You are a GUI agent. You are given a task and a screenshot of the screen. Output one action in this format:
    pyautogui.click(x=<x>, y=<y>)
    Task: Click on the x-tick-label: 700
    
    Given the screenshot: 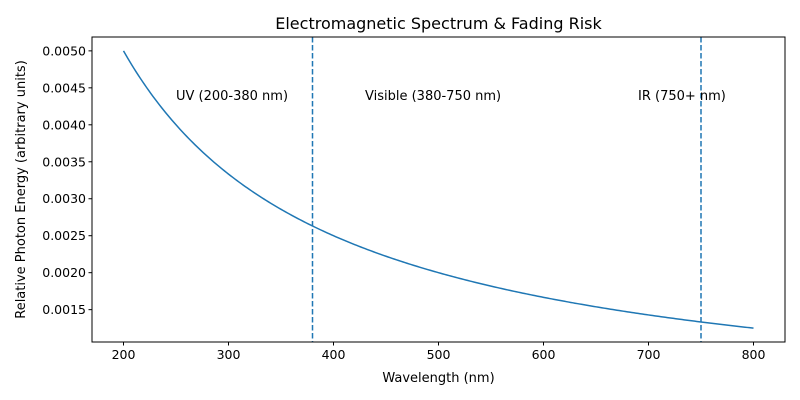 What is the action you would take?
    pyautogui.click(x=649, y=354)
    